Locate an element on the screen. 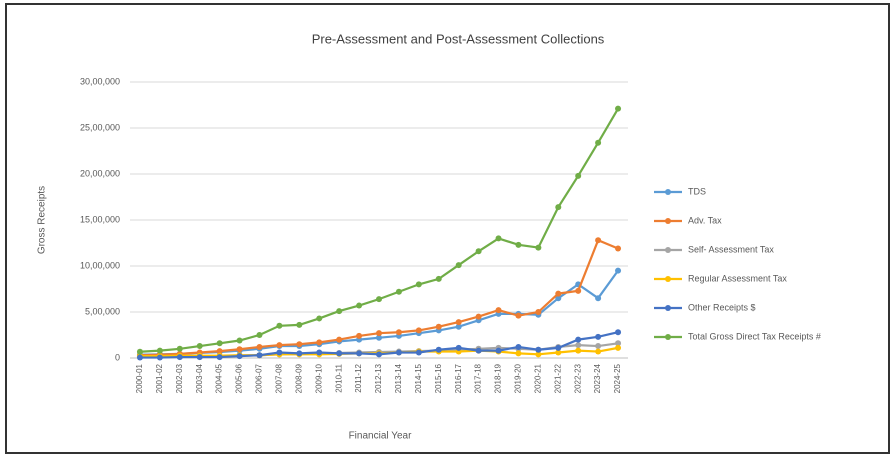  y-tick-label: 15,00,000 is located at coordinates (100, 219).